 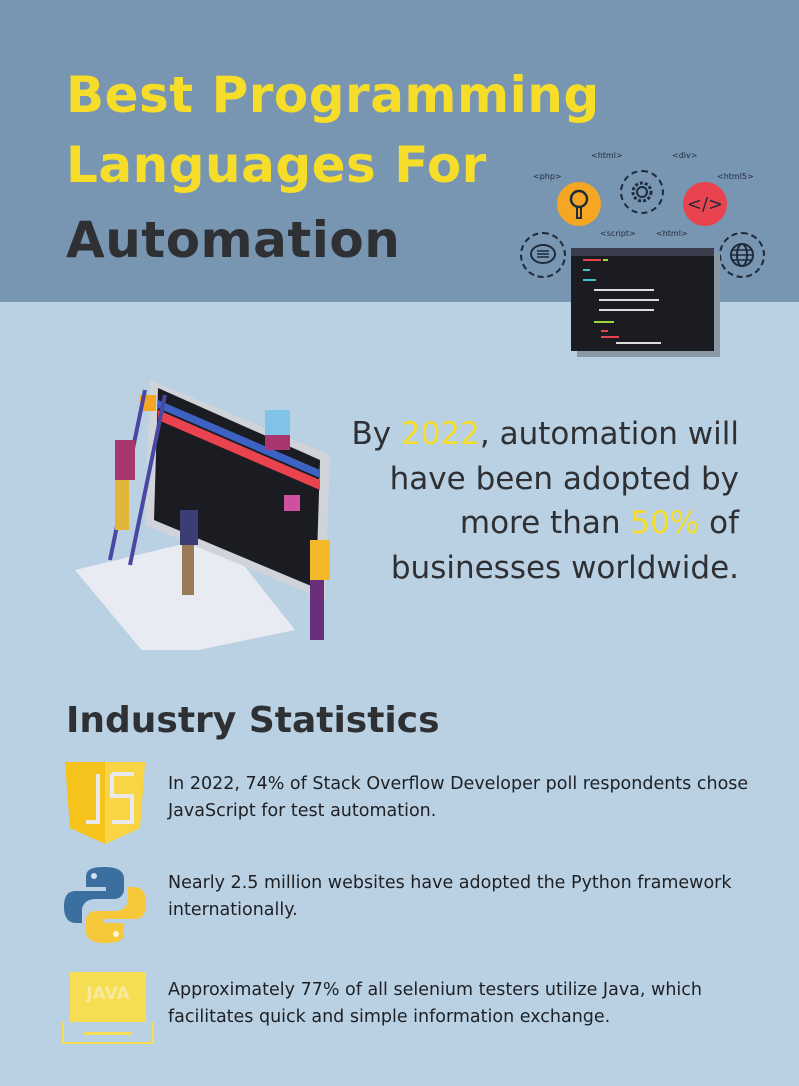 What do you see at coordinates (642, 192) in the screenshot?
I see `gear-icon` at bounding box center [642, 192].